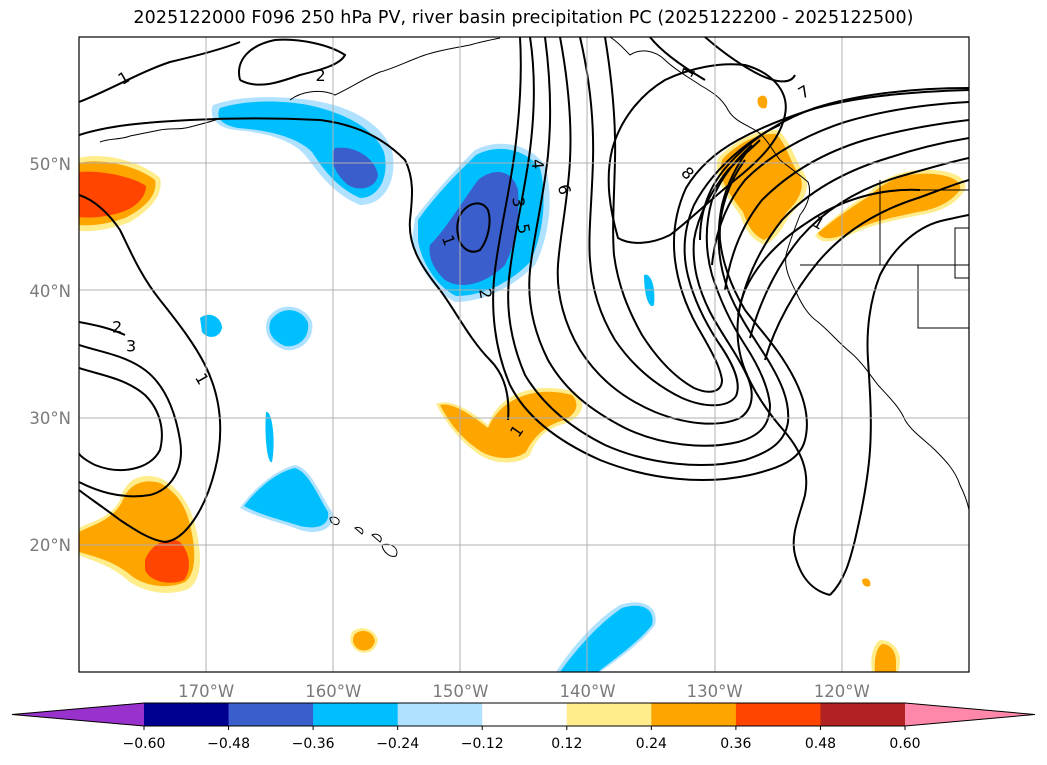  Describe the element at coordinates (970, 714) in the screenshot. I see `colorbar-over-arrow` at that location.